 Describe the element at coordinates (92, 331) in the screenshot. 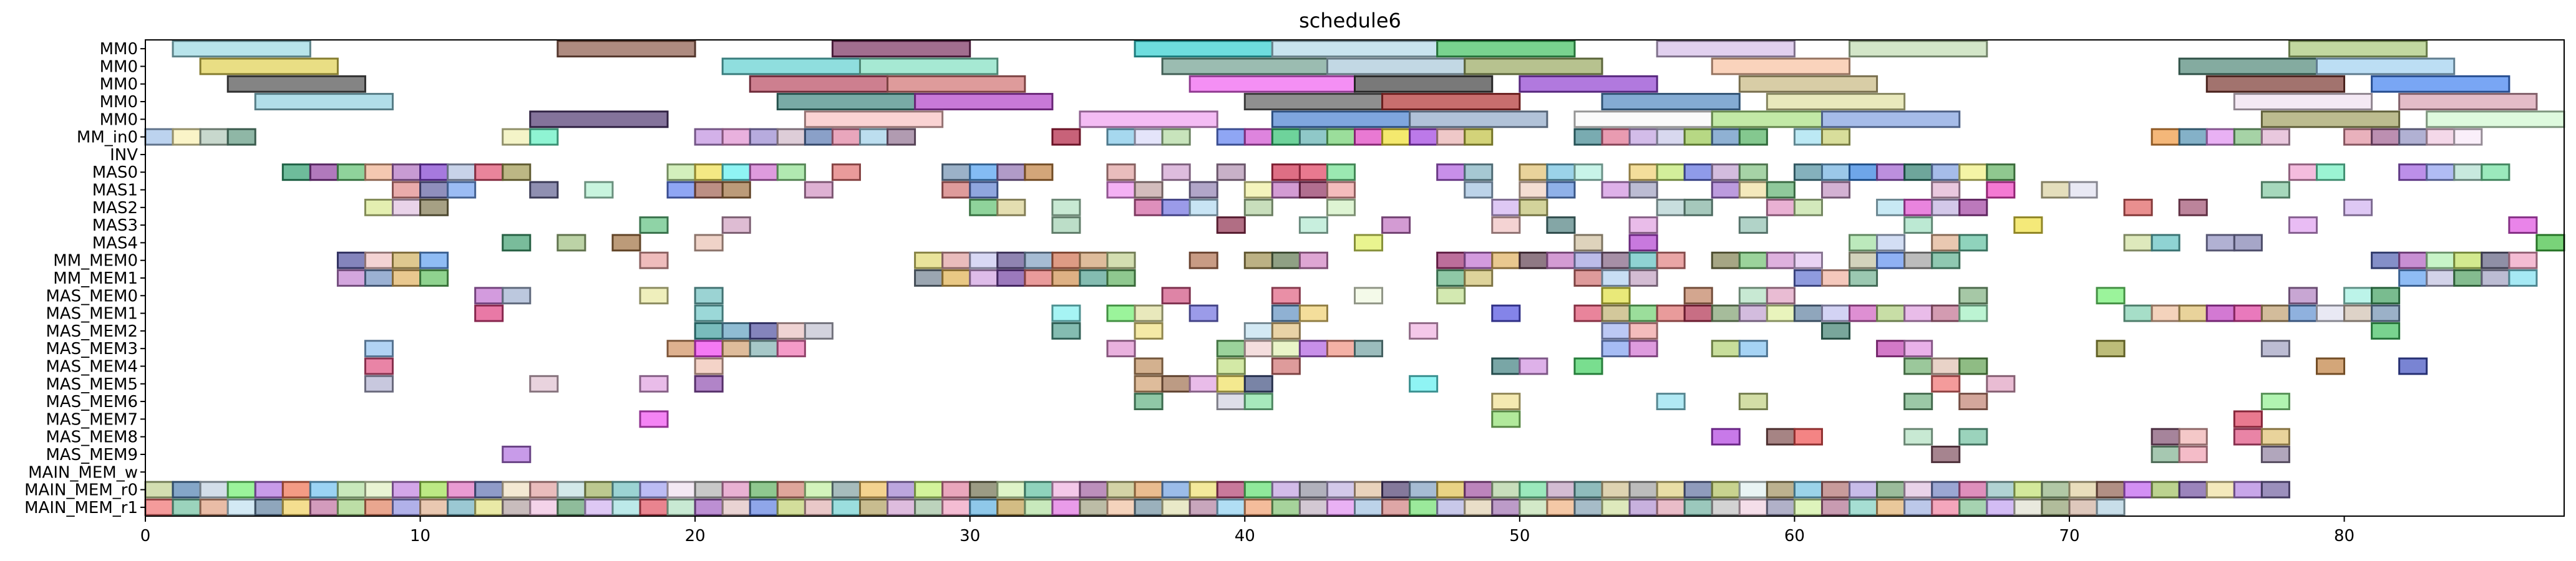

I see `ytick-label: MAS_MEM2` at that location.